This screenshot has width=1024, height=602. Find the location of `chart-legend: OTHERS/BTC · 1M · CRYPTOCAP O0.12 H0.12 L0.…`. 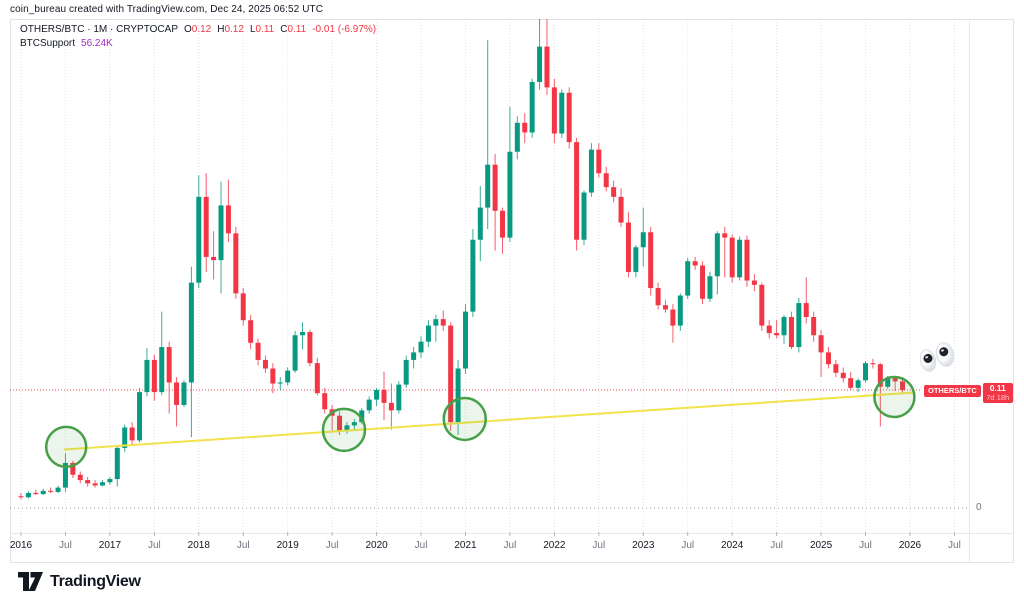

chart-legend: OTHERS/BTC · 1M · CRYPTOCAP O0.12 H0.12 L0.… is located at coordinates (198, 37).